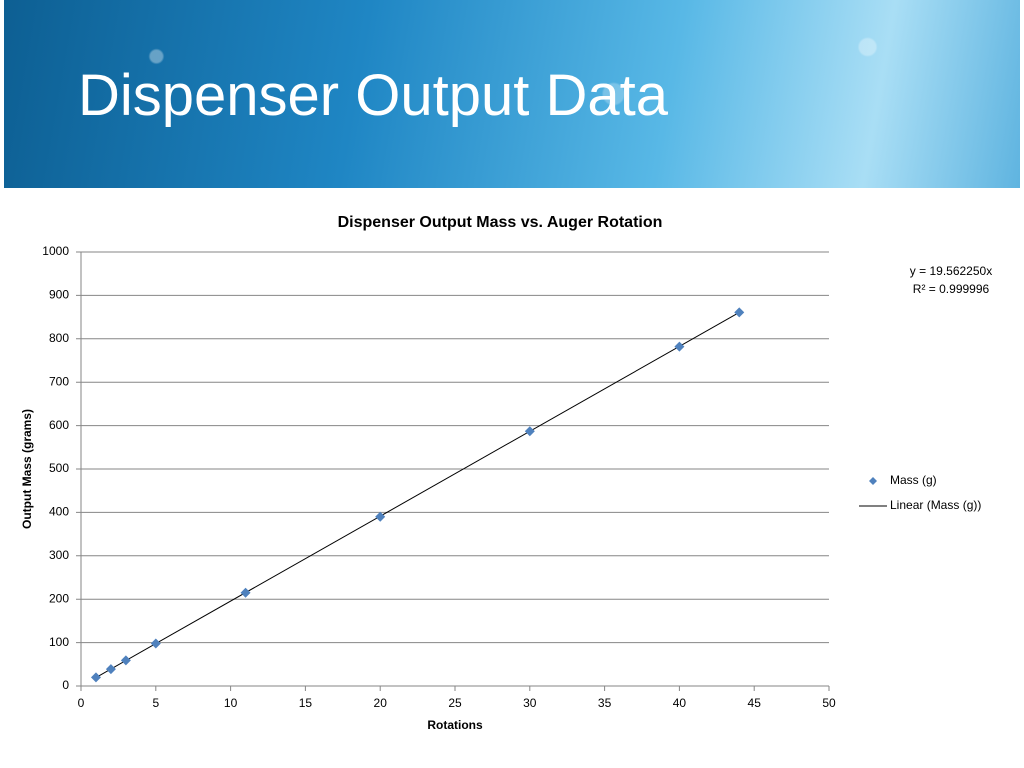 The image size is (1024, 768). What do you see at coordinates (500, 222) in the screenshot?
I see `chart-title: Dispenser Output Mass vs. Auger Rotation` at bounding box center [500, 222].